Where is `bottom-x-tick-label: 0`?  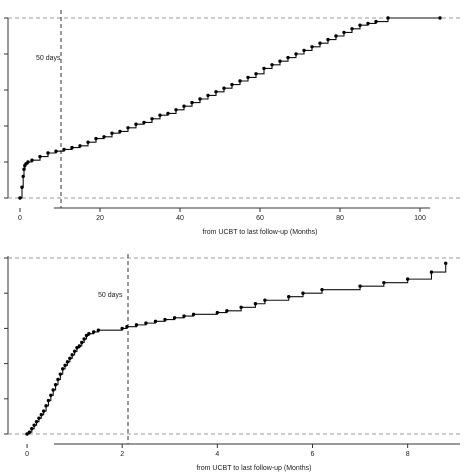 bottom-x-tick-label: 0 is located at coordinates (27, 454).